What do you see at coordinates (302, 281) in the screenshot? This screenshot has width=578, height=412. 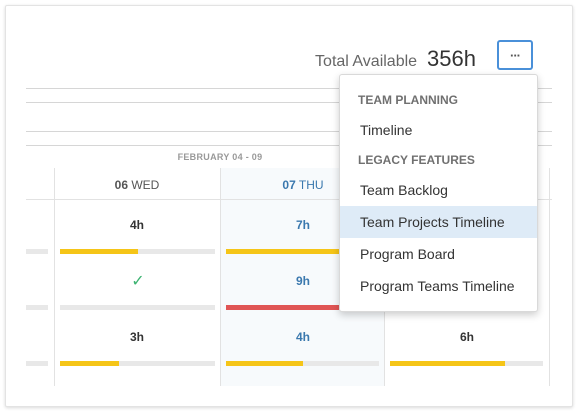 I see `cell-hours: 9h` at bounding box center [302, 281].